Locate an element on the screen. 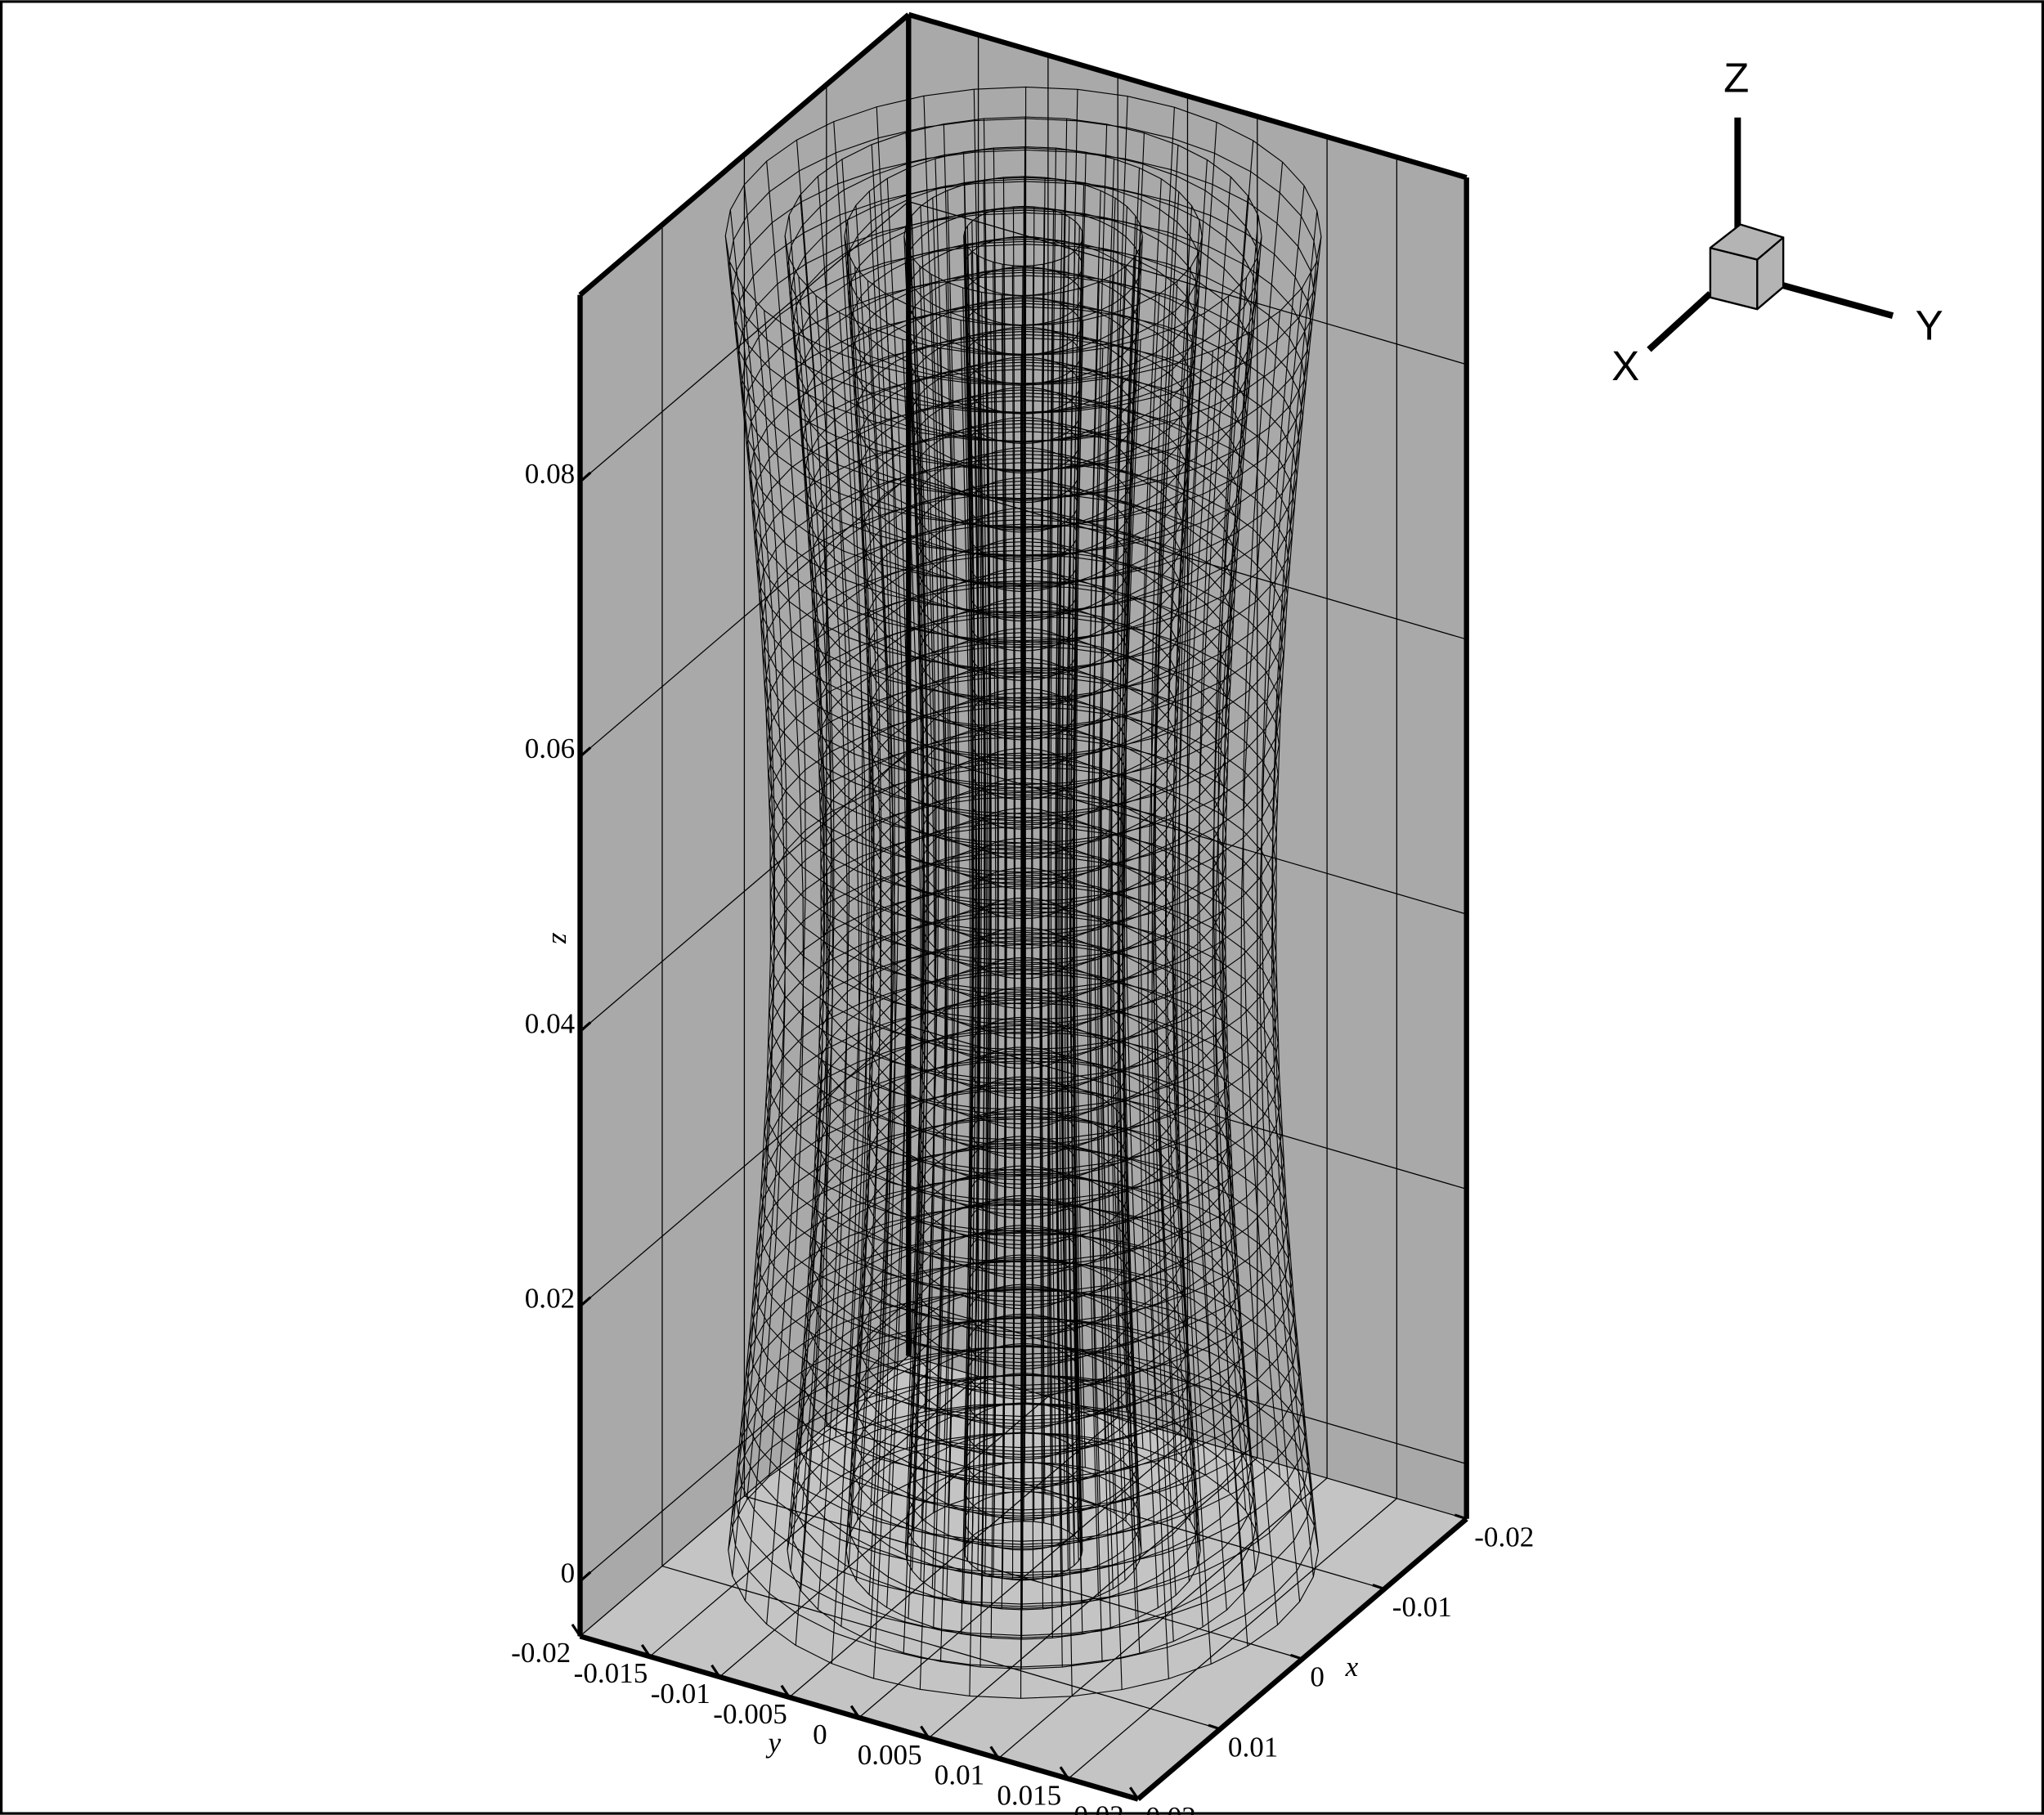  z-tick-label: 0.02 is located at coordinates (550, 1298).